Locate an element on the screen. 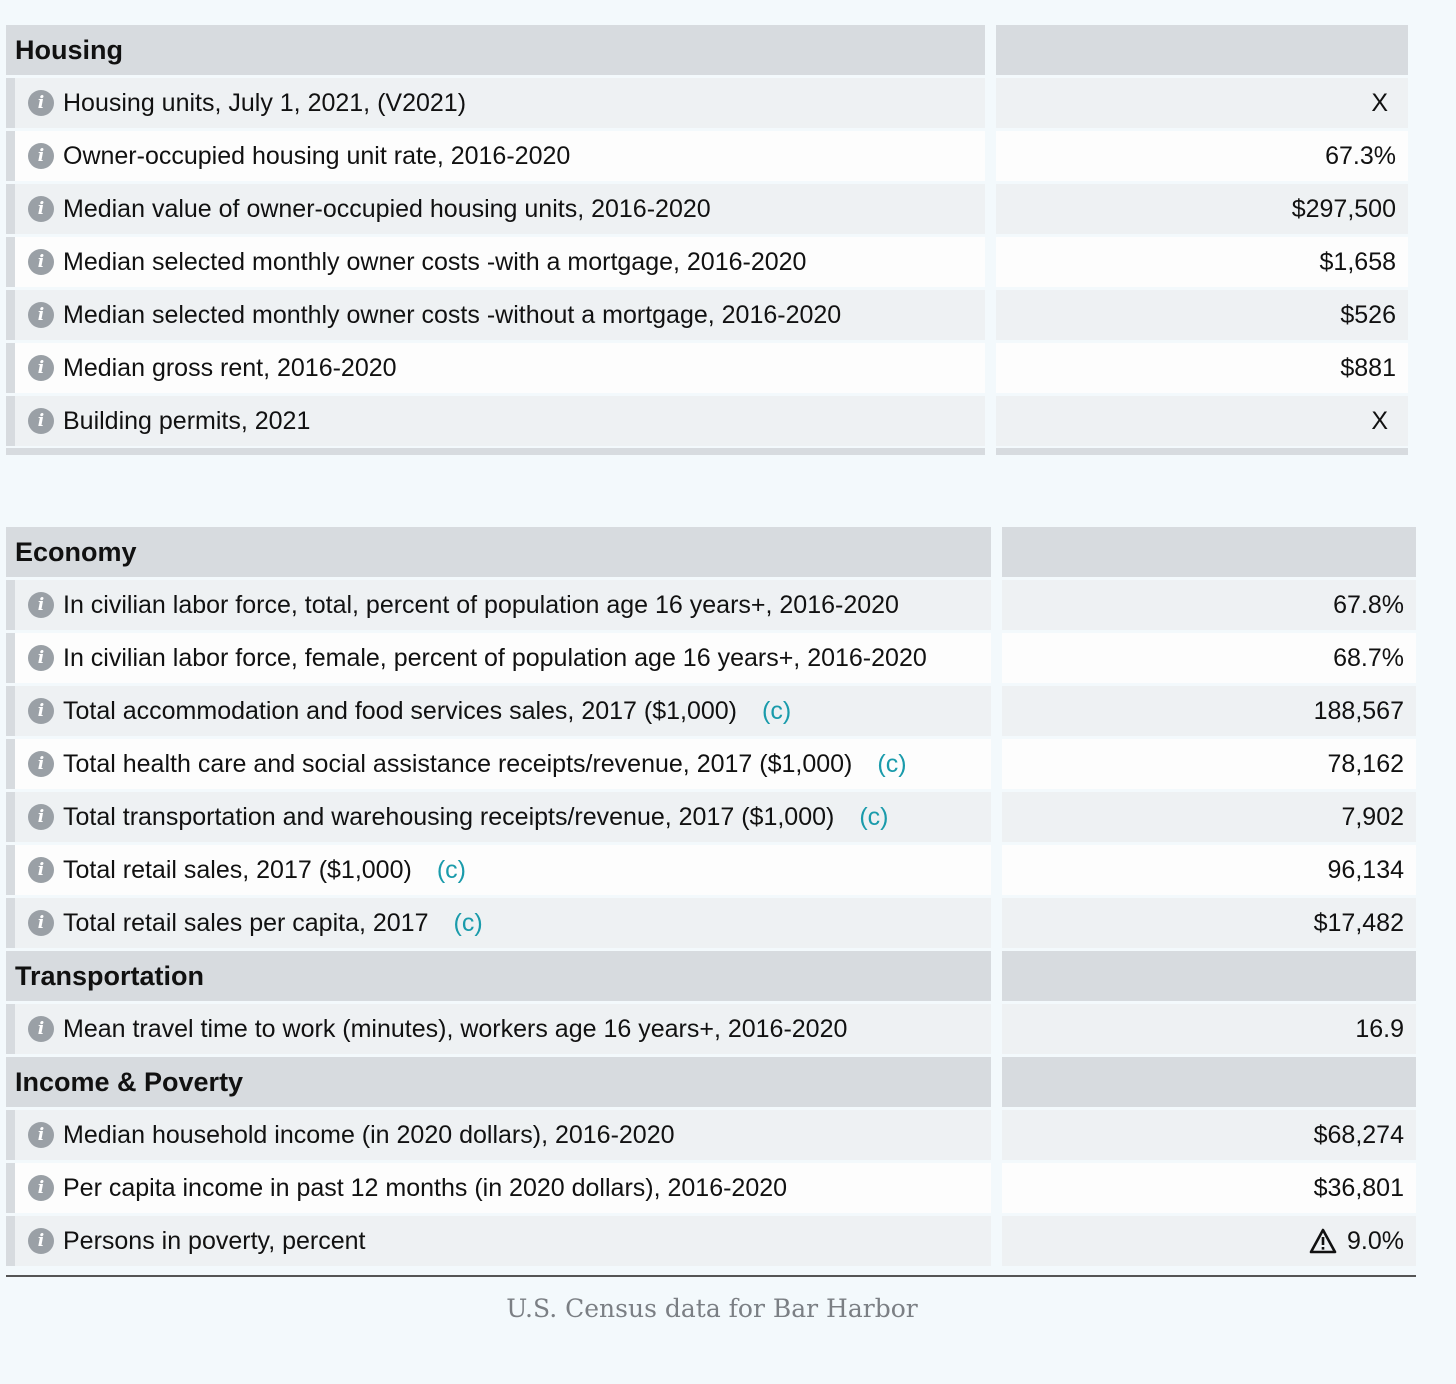 The image size is (1456, 1384). row-value: 7,902 is located at coordinates (1209, 817).